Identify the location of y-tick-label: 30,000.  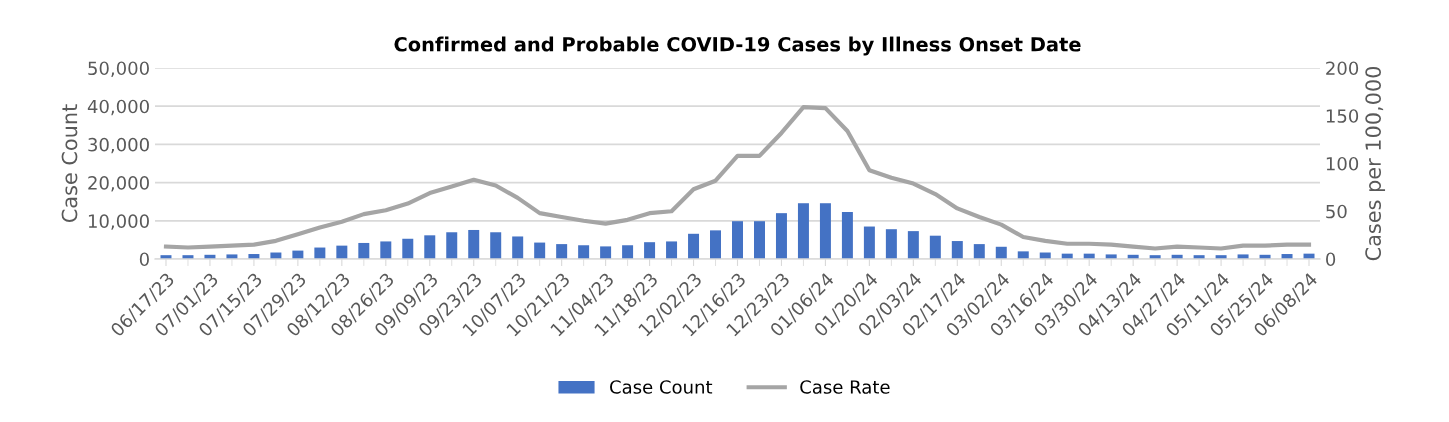
(118, 145).